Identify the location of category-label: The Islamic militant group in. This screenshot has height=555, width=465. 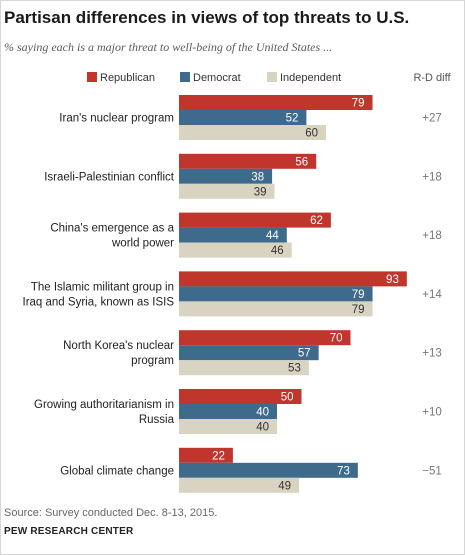
(102, 287).